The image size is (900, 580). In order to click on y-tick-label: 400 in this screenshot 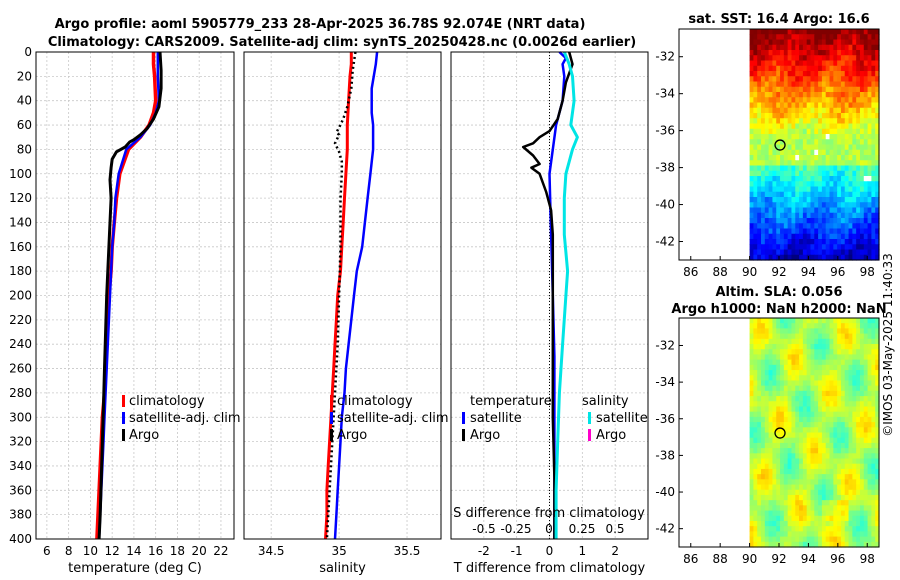, I will do `click(20, 539)`.